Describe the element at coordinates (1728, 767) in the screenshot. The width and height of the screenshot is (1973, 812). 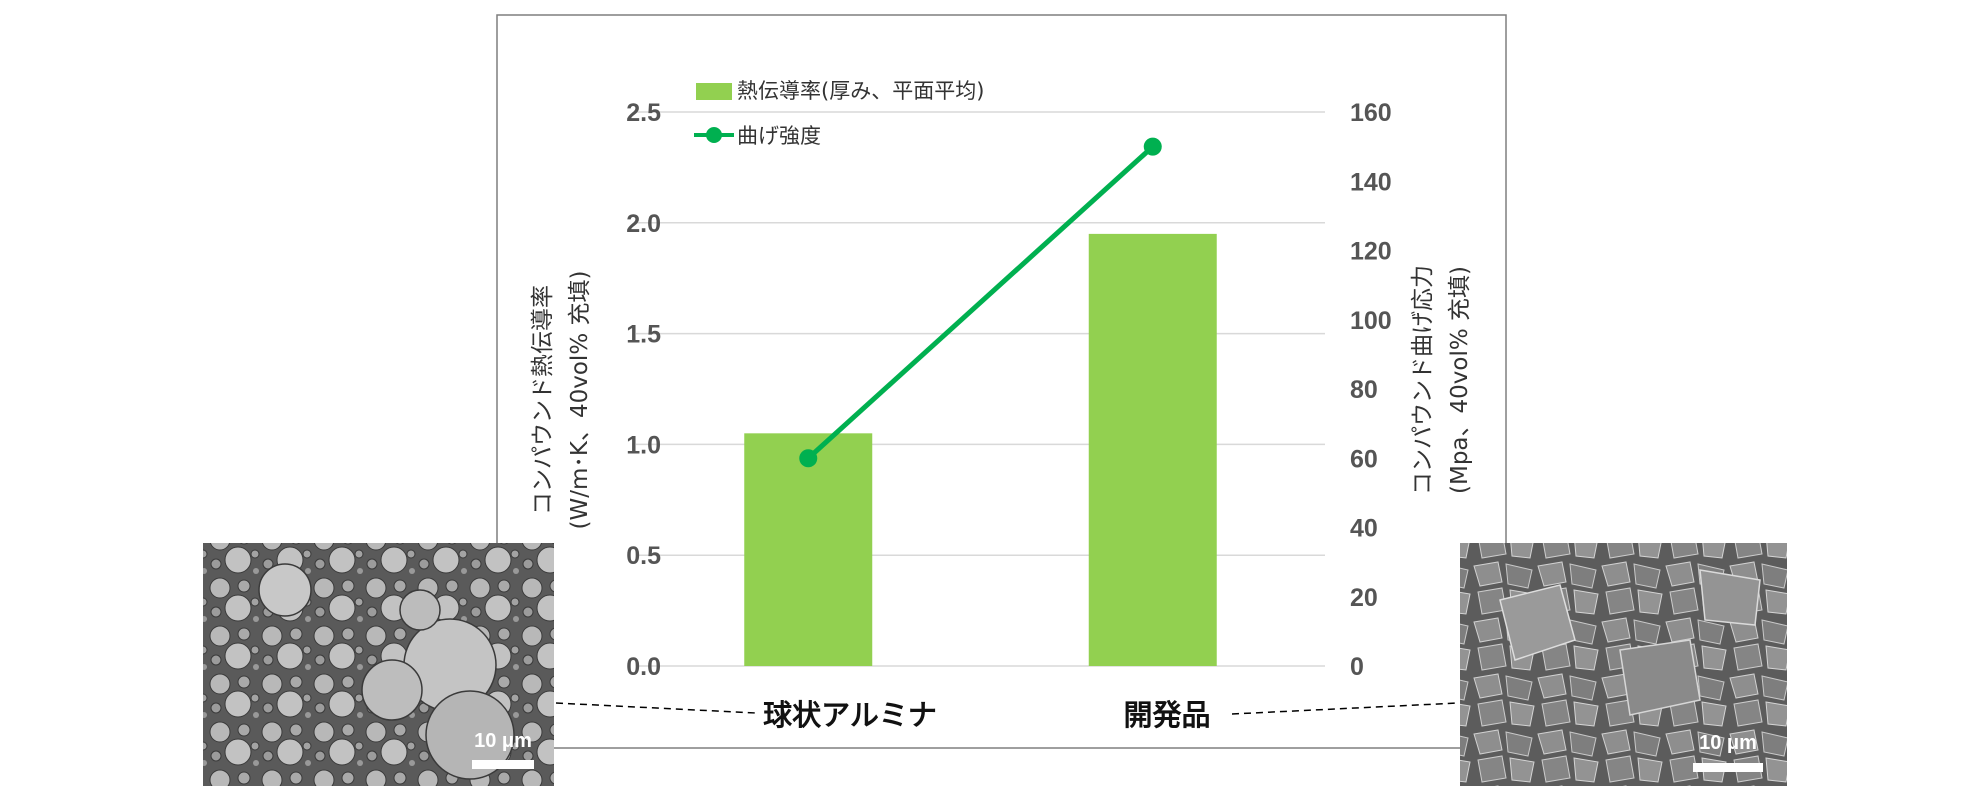
I see `scale-bar-right` at that location.